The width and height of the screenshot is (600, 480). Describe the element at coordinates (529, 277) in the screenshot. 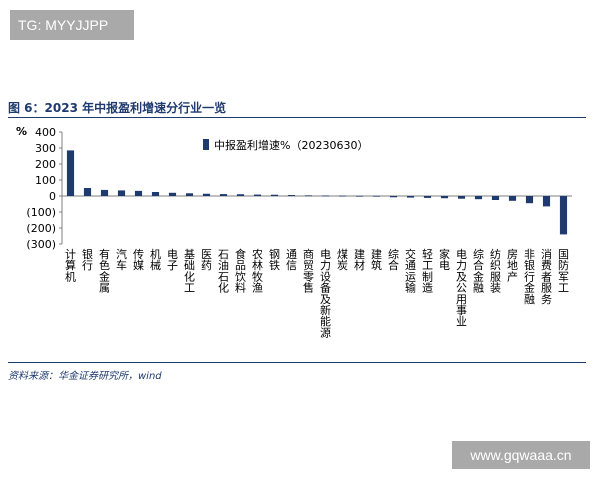

I see `x-tick-label: 非银行金融` at that location.